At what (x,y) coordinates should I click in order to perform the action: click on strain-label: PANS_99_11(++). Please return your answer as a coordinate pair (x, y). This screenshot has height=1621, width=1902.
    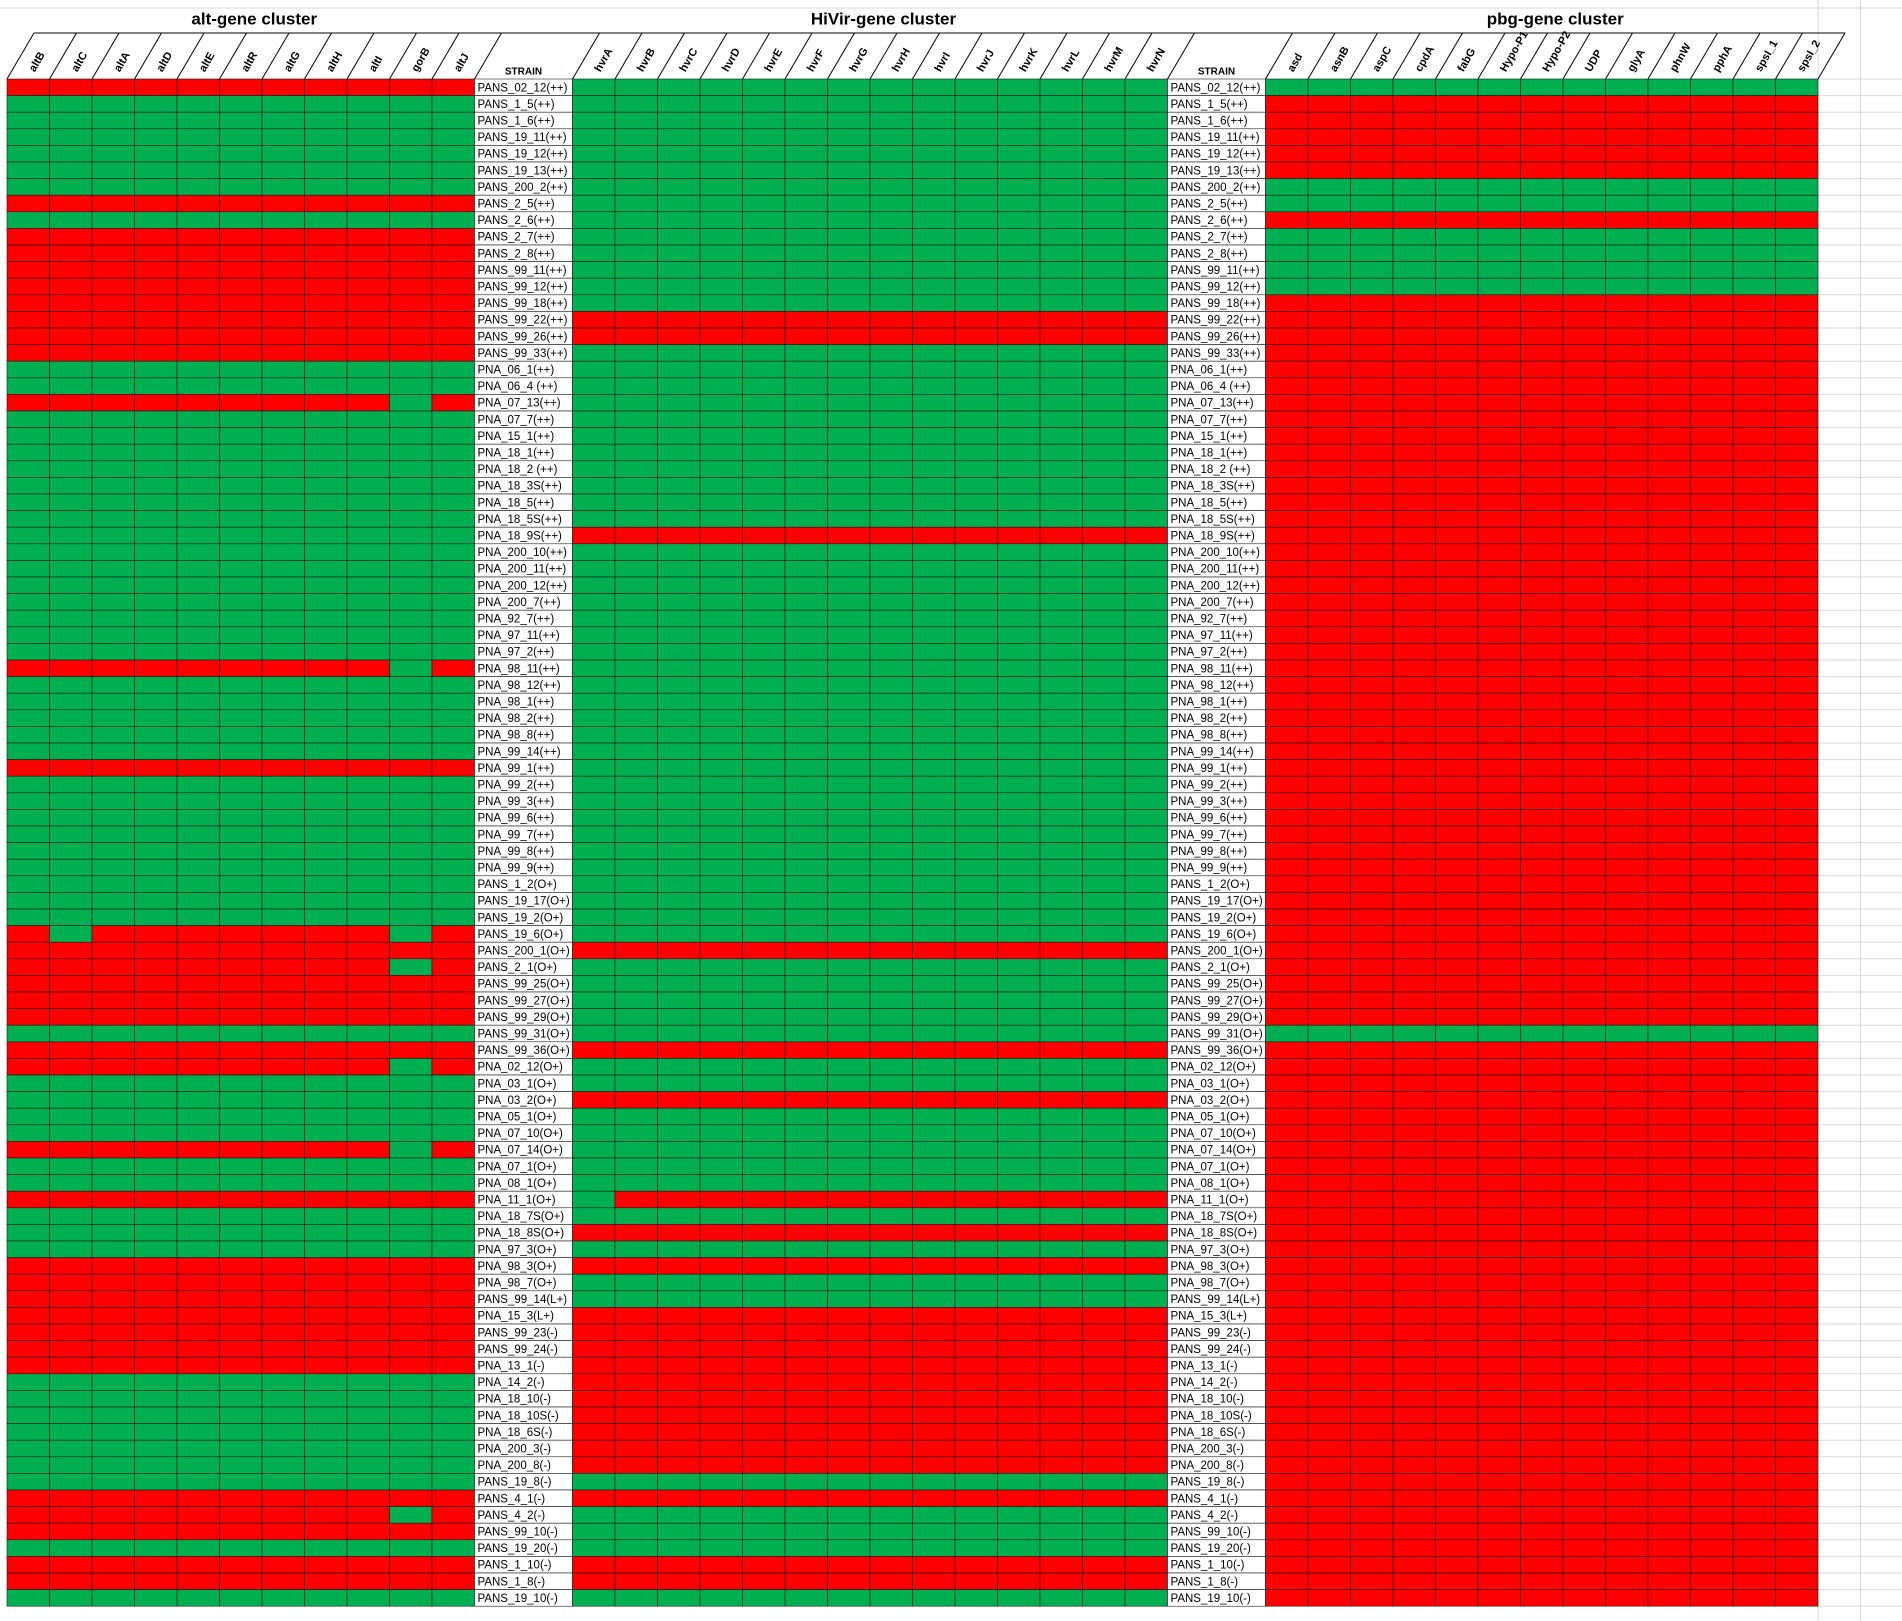
    Looking at the image, I should click on (522, 271).